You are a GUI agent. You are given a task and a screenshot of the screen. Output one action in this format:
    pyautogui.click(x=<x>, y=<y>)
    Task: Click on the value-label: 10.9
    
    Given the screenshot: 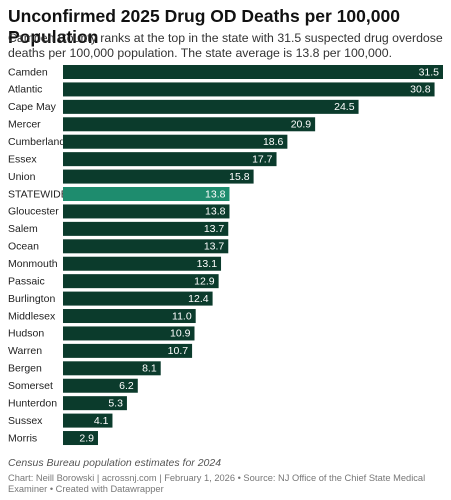 What is the action you would take?
    pyautogui.click(x=180, y=334)
    